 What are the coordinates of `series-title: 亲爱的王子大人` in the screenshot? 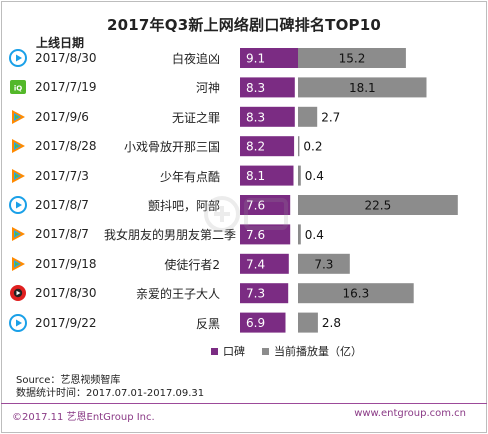 It's located at (177, 294).